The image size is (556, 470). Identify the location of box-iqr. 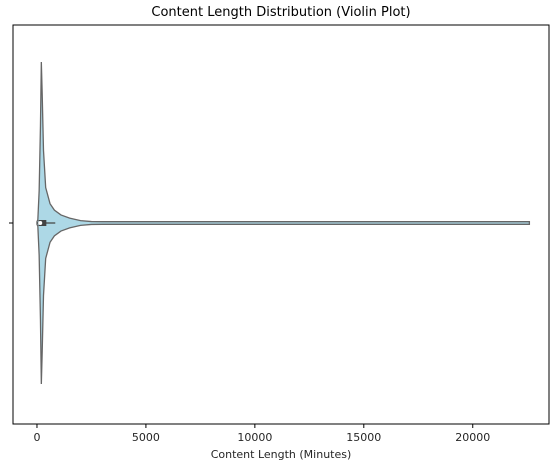
(42, 223).